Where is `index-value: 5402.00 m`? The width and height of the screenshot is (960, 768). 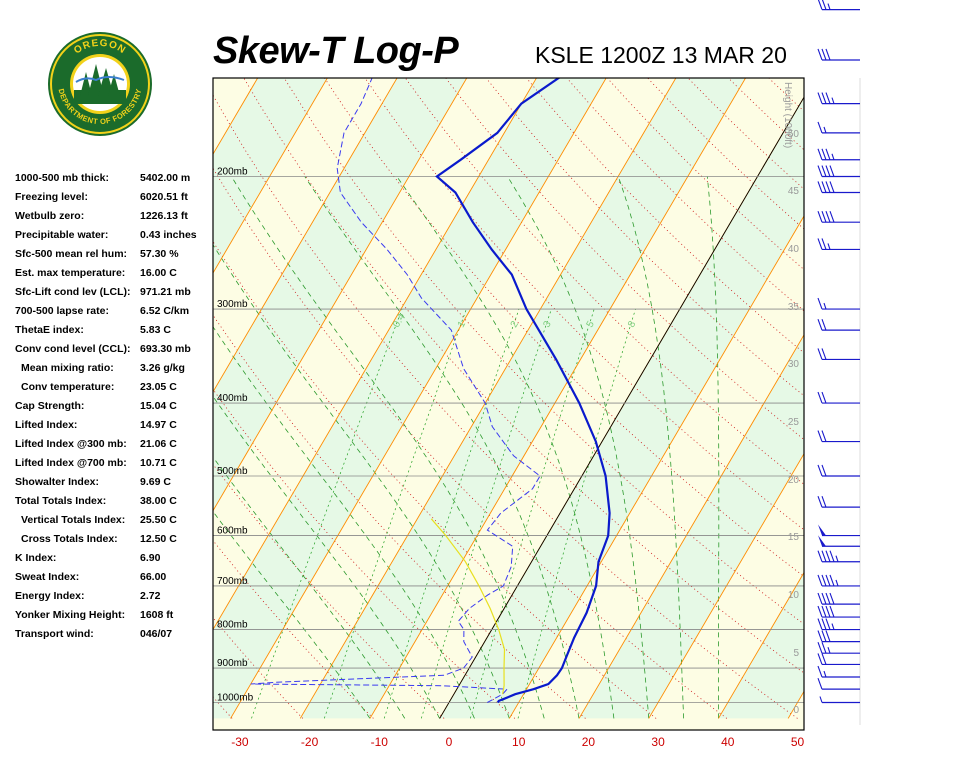 index-value: 5402.00 m is located at coordinates (165, 178).